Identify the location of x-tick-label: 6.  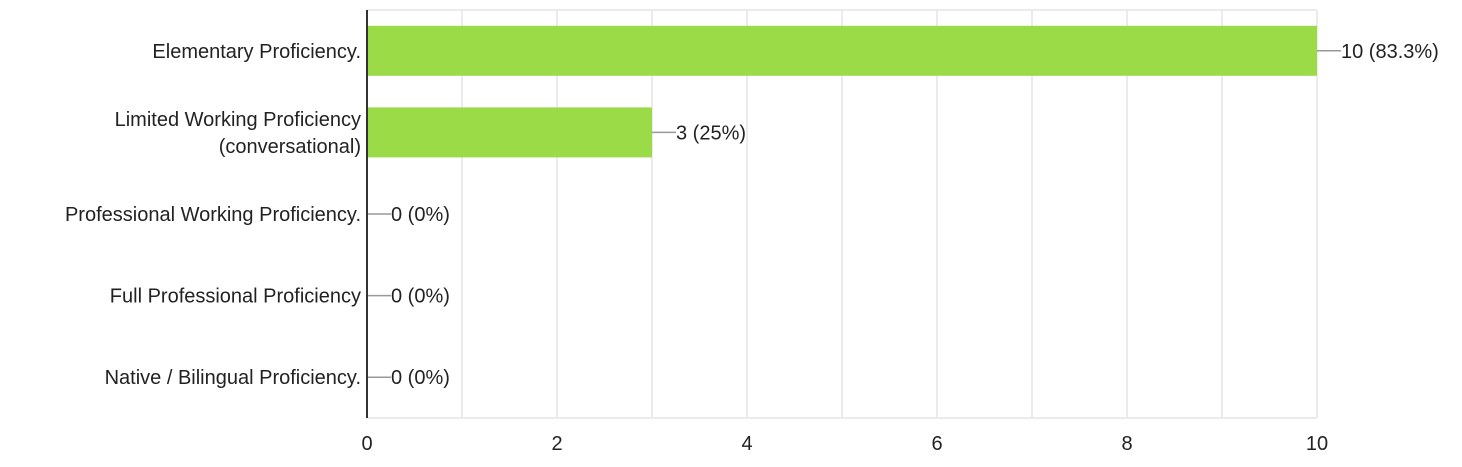
(936, 444).